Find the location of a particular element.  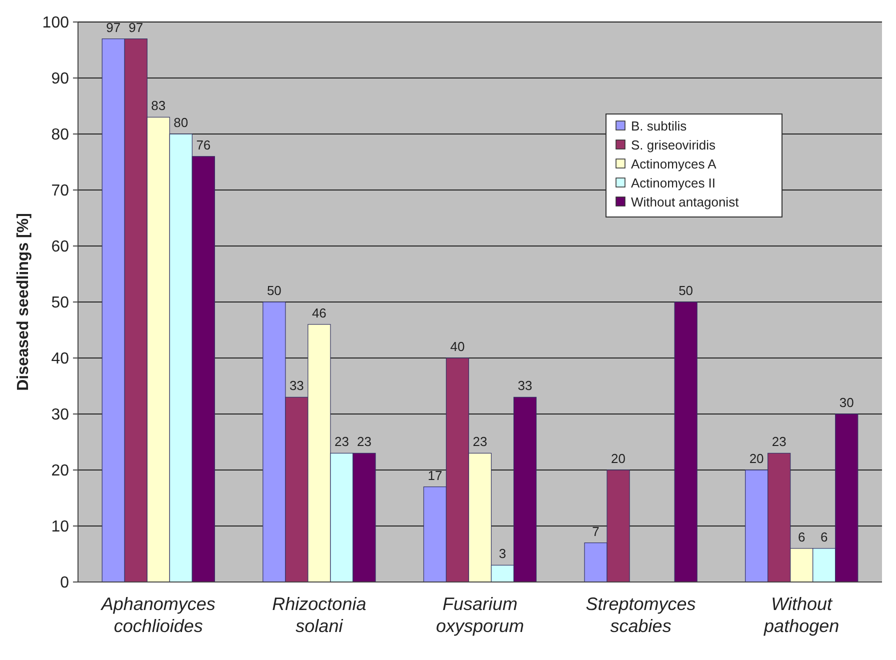

y-tick-label: 30 is located at coordinates (60, 415).